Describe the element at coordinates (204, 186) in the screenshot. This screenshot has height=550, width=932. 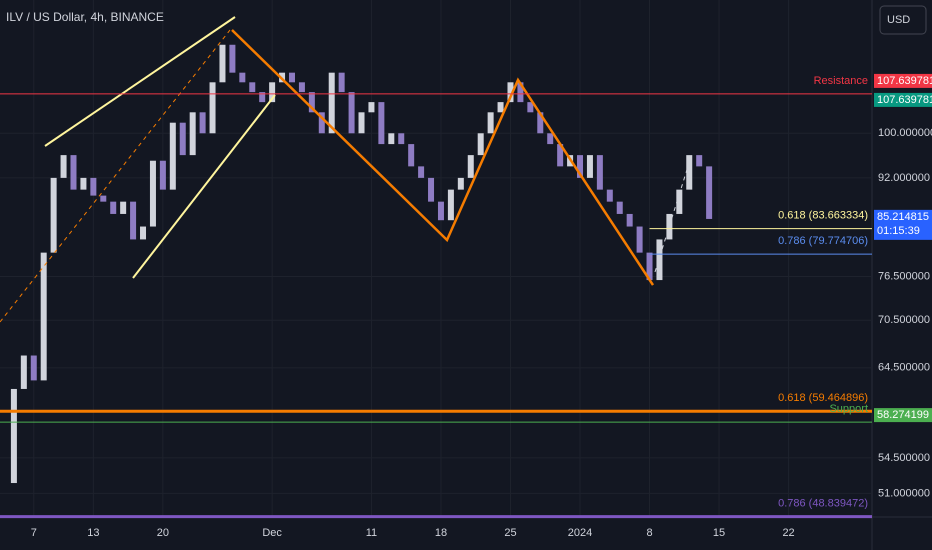
I see `channel-bottom` at that location.